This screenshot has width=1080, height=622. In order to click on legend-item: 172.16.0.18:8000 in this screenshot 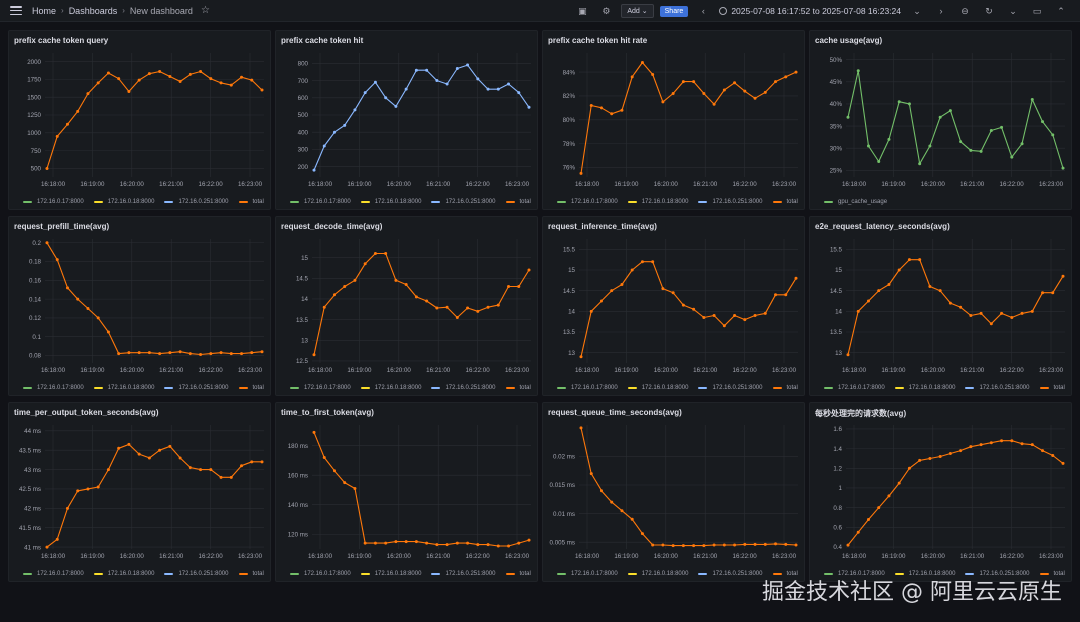, I will do `click(390, 202)`.